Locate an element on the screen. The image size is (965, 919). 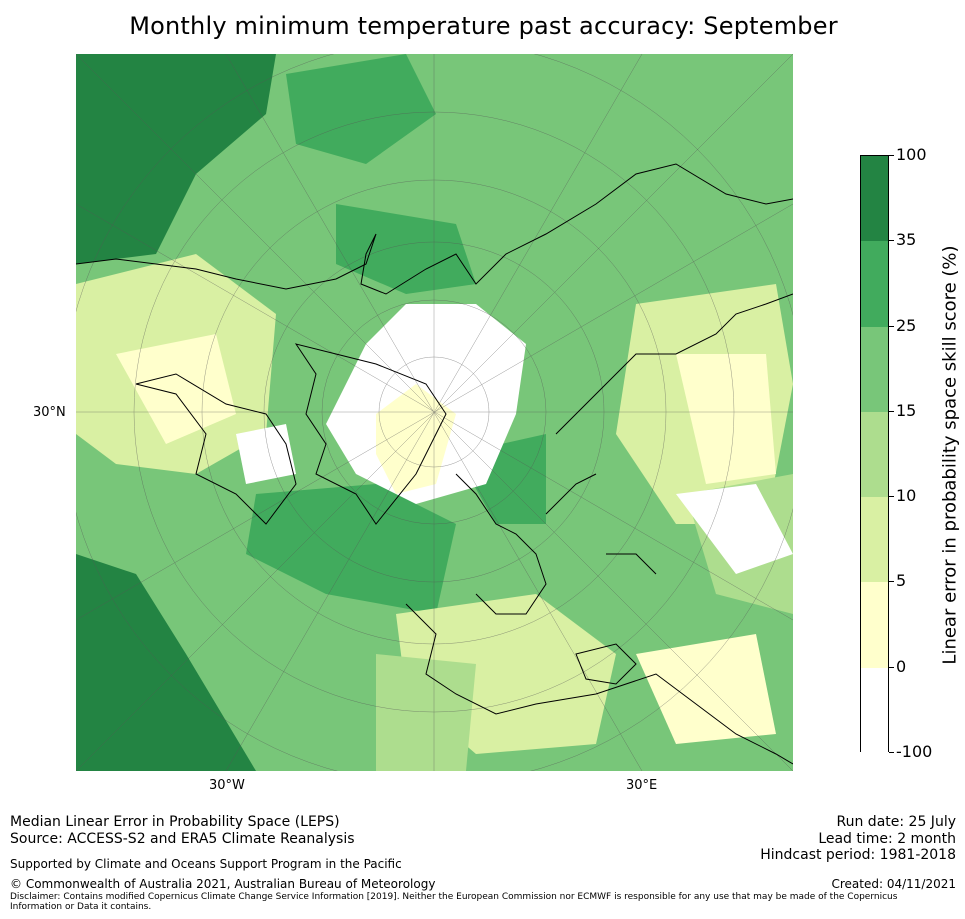
colorbar-tick-label: 25 is located at coordinates (906, 325).